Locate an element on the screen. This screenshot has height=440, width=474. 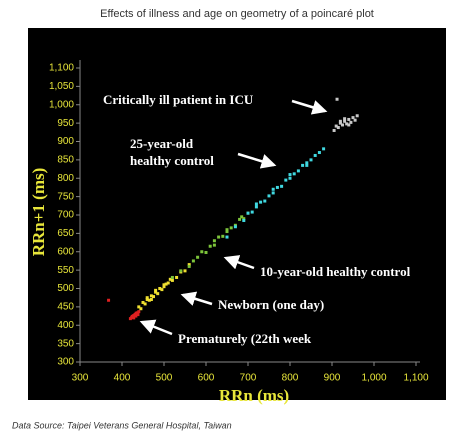
y-tick-label: 1,050 is located at coordinates (61, 86).